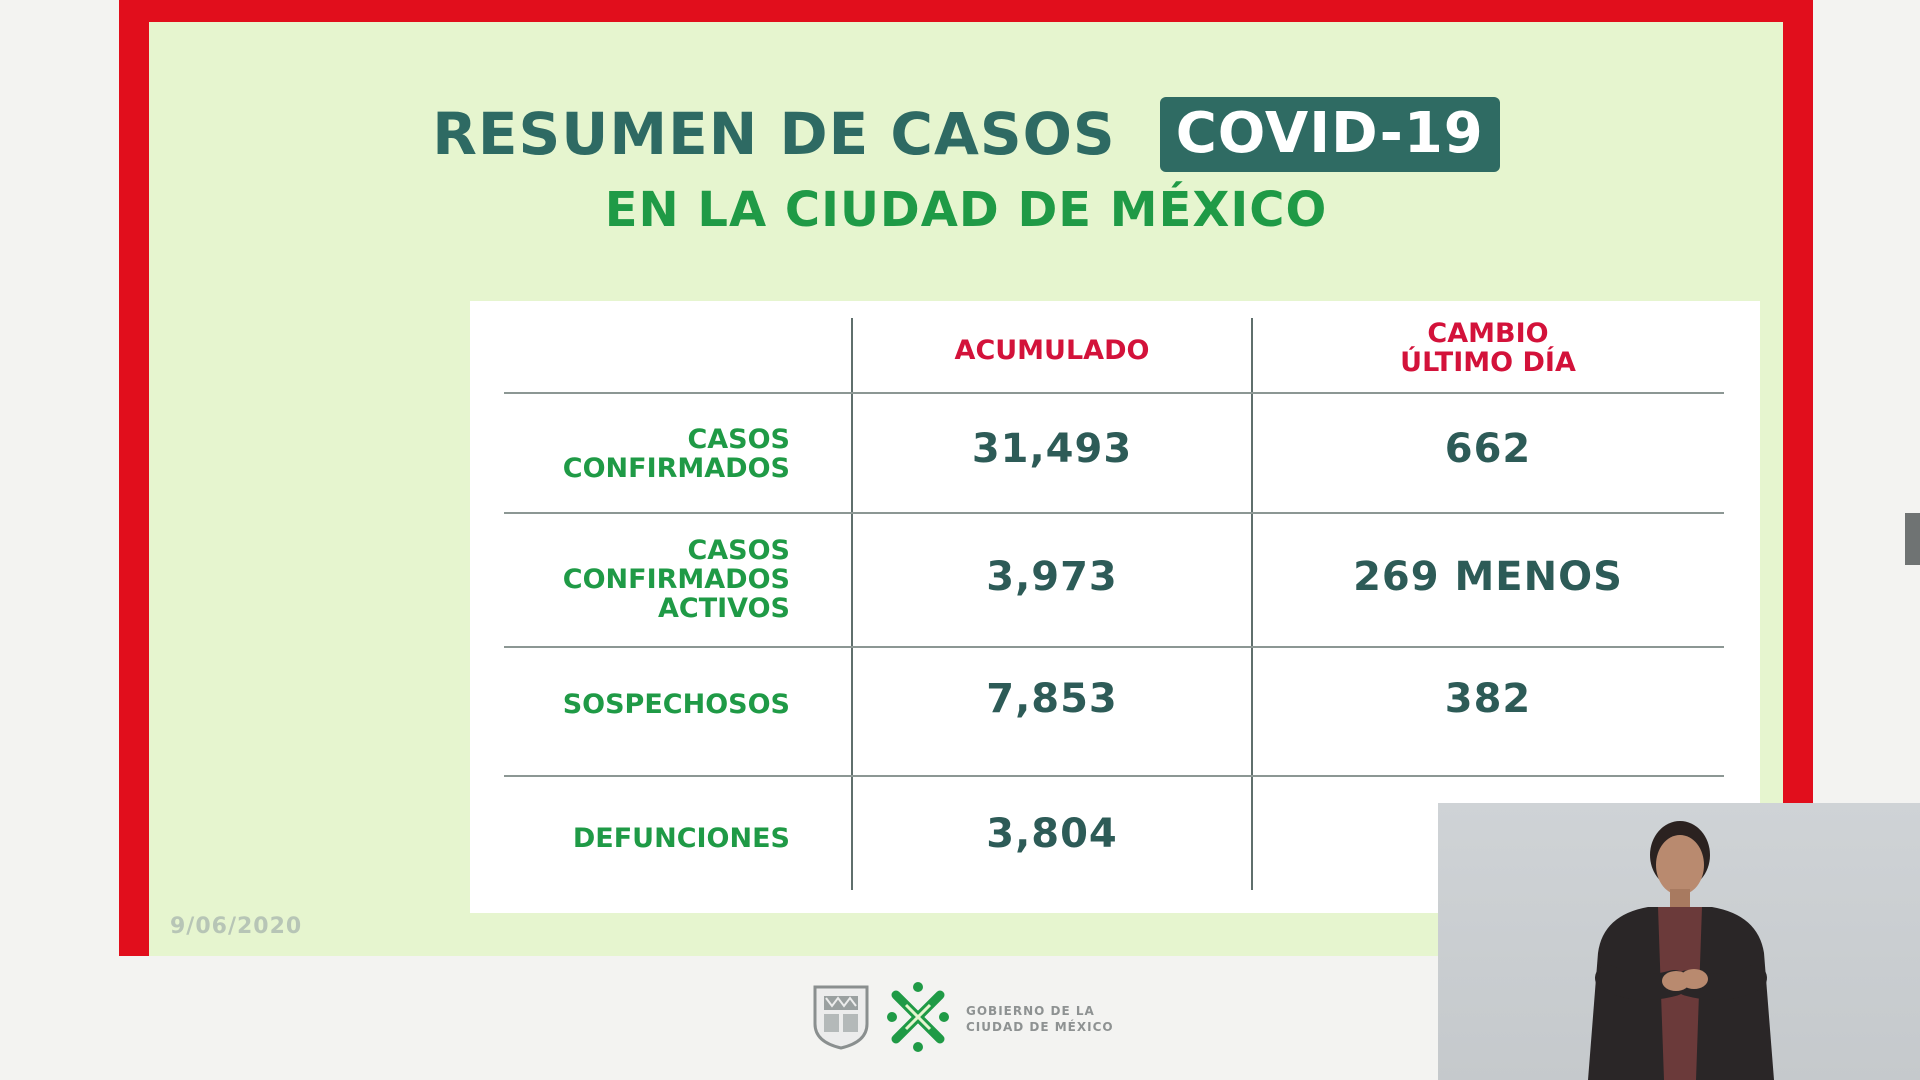  I want to click on side-scroll-tab, so click(1912, 539).